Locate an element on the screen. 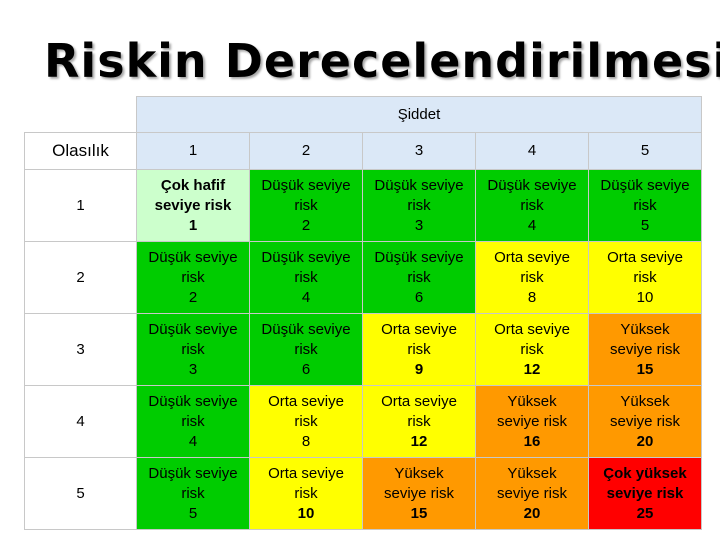  risk-score: 1 is located at coordinates (193, 225).